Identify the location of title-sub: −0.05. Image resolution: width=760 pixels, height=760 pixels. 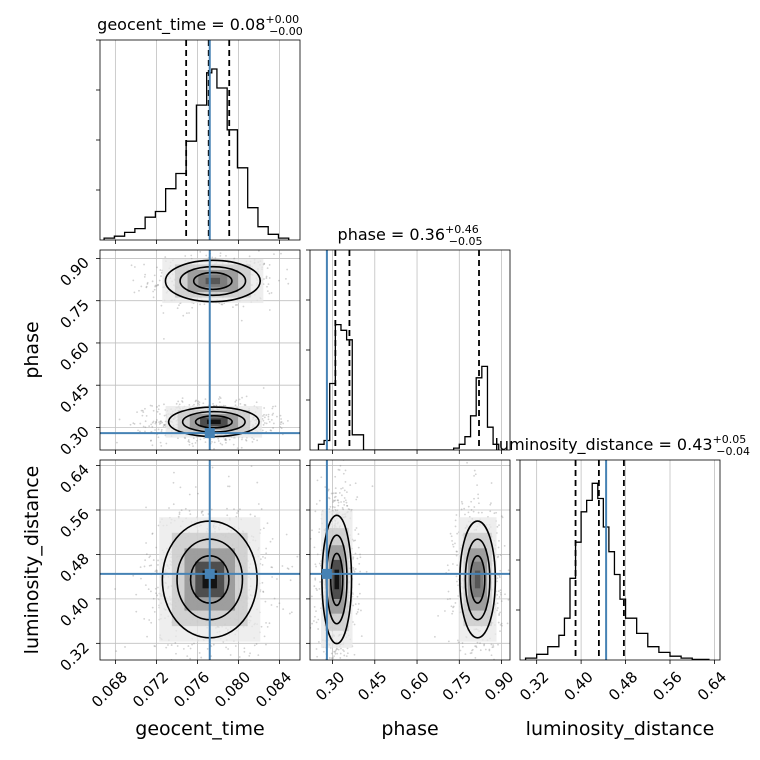
(466, 241).